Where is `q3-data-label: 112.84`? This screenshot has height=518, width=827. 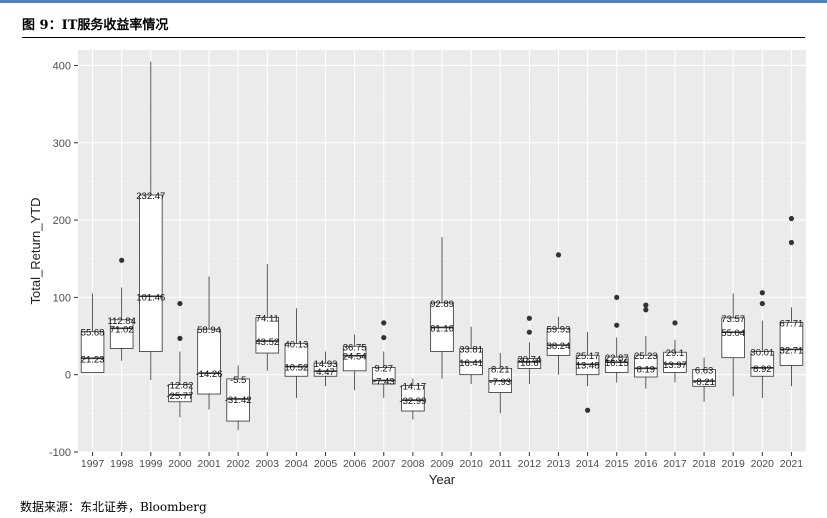
q3-data-label: 112.84 is located at coordinates (122, 321).